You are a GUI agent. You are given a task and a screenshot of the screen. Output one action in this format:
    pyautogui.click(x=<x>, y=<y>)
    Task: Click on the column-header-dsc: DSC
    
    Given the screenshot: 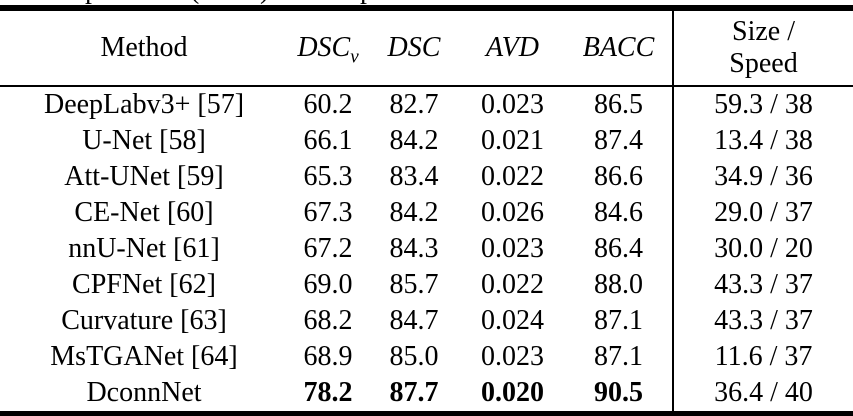 What is the action you would take?
    pyautogui.click(x=414, y=47)
    